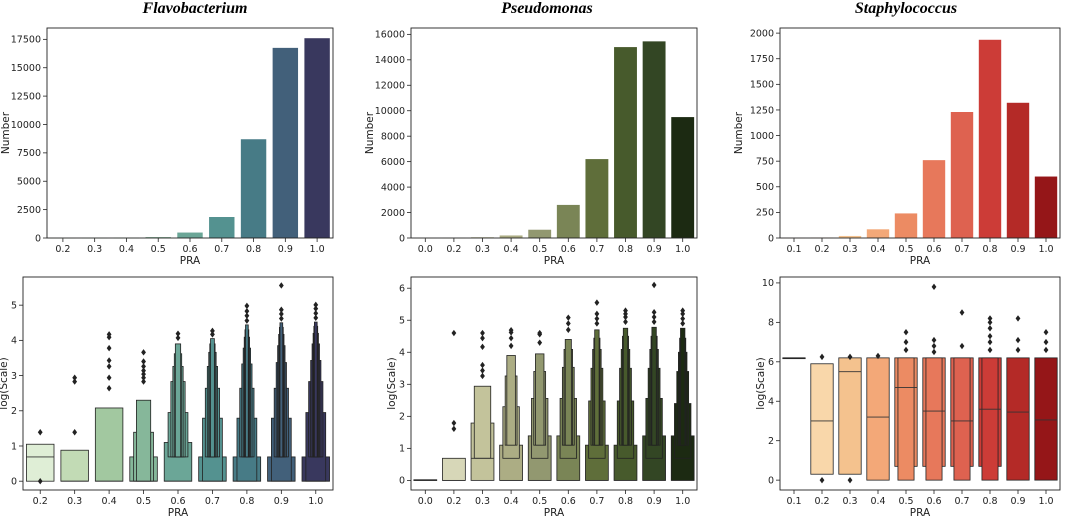 The width and height of the screenshot is (1065, 517). What do you see at coordinates (762, 59) in the screenshot?
I see `y-tick-label: 1750` at bounding box center [762, 59].